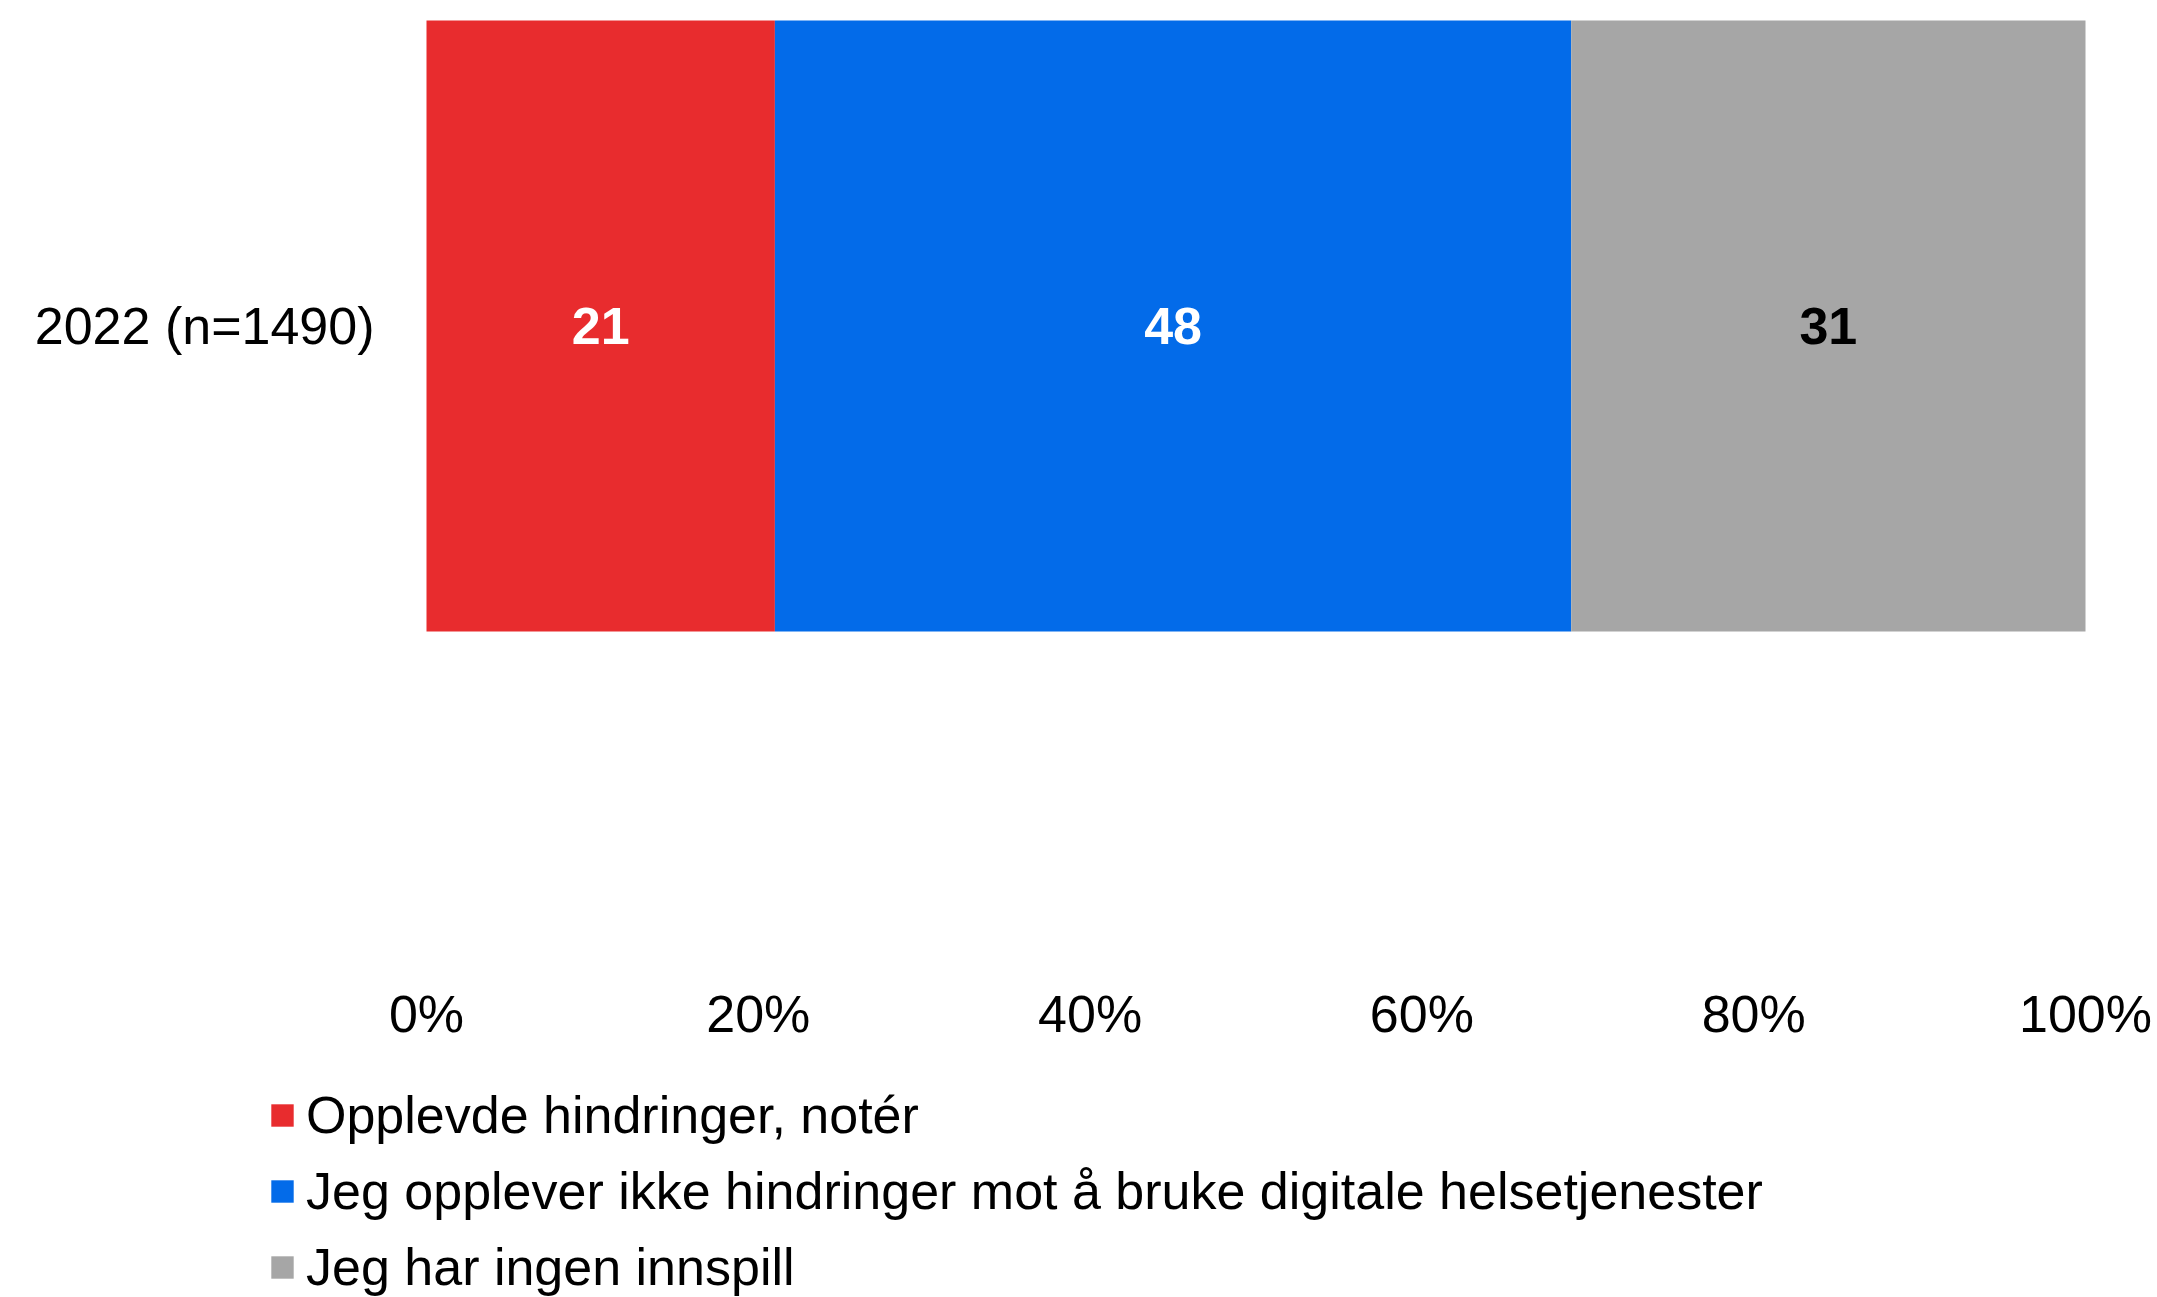 The height and width of the screenshot is (1297, 2157). I want to click on data-label: 31, so click(1828, 326).